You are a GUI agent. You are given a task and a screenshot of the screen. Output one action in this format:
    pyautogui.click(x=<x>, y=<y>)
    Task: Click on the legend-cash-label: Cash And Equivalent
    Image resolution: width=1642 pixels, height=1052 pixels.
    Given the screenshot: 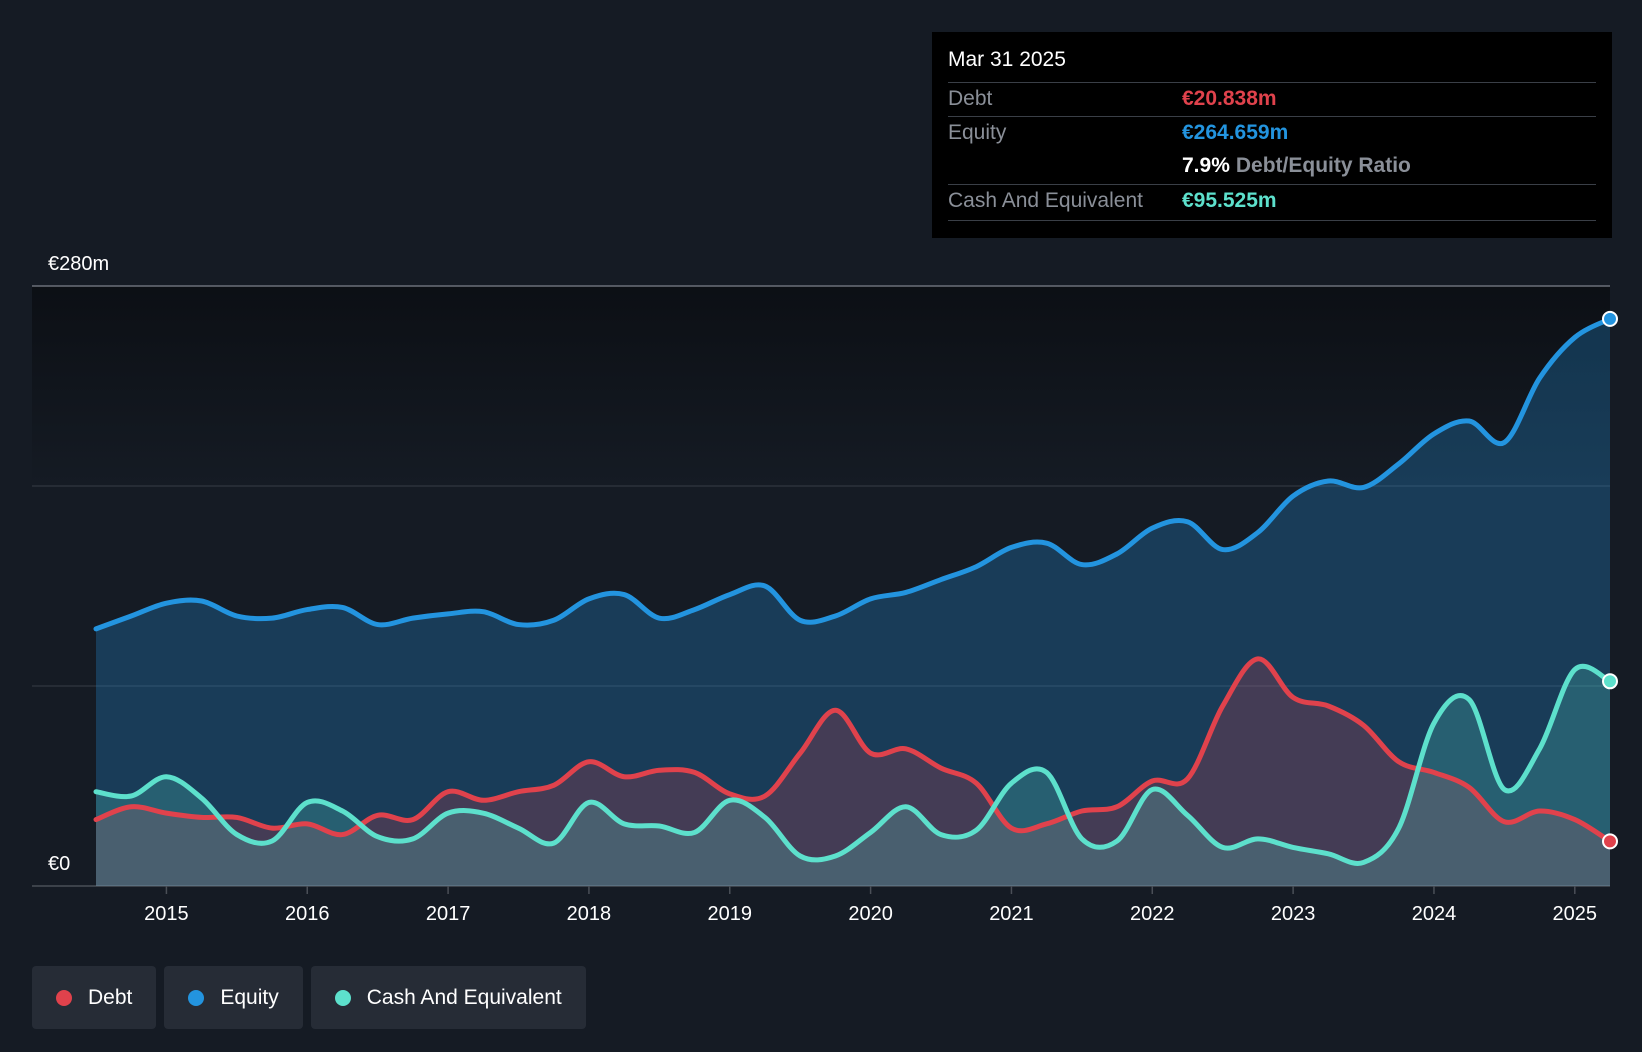 What is the action you would take?
    pyautogui.click(x=464, y=997)
    